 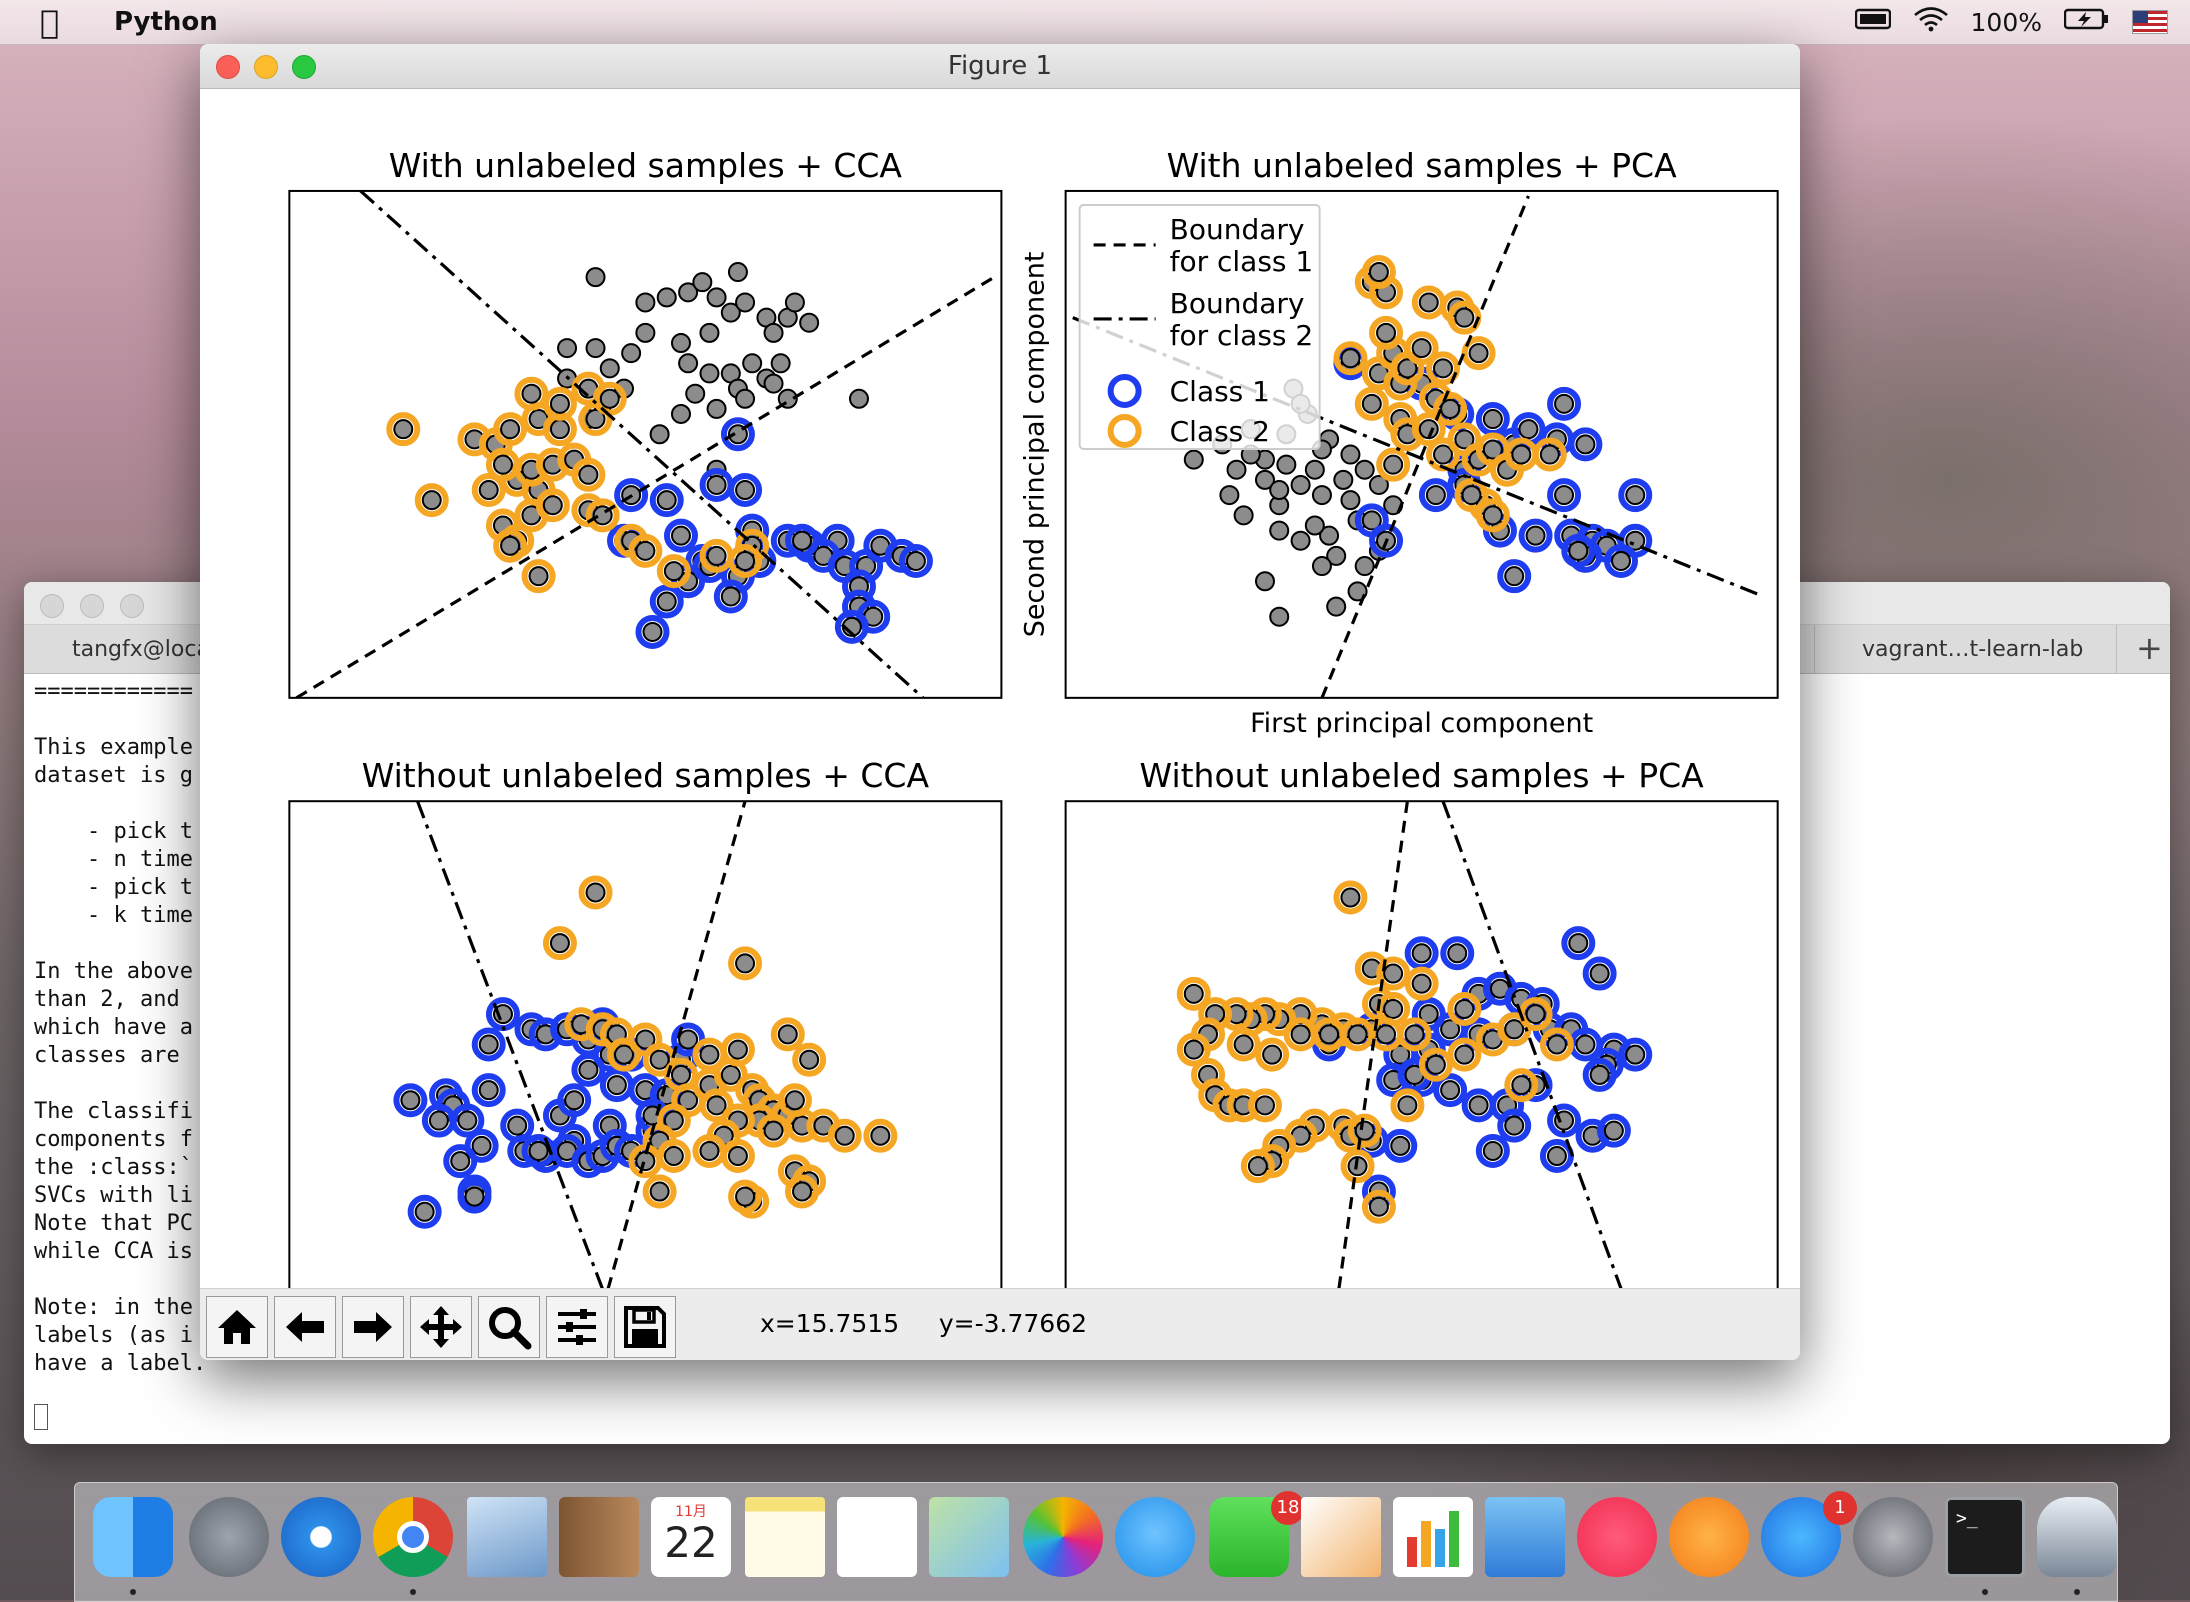 I want to click on back-arrow-icon, so click(x=305, y=1327).